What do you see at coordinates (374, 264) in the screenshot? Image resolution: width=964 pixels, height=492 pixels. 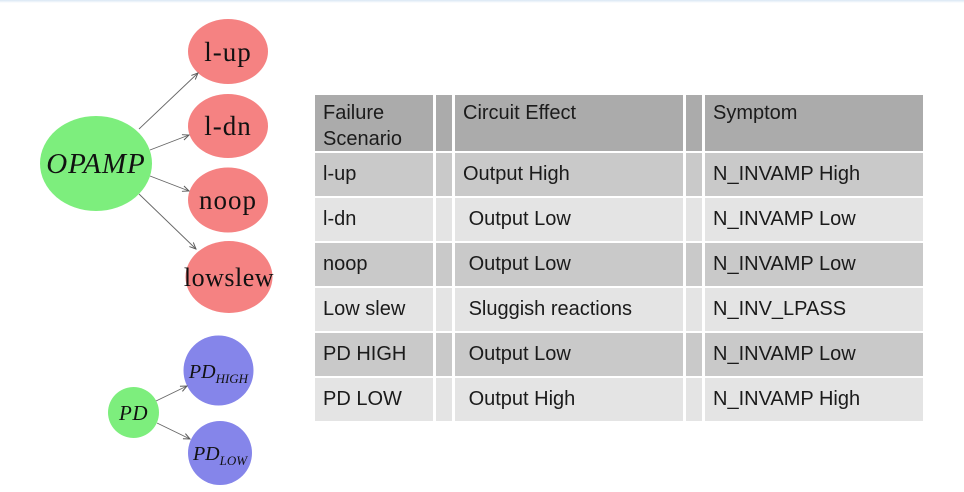 I see `cell-scenario: noop` at bounding box center [374, 264].